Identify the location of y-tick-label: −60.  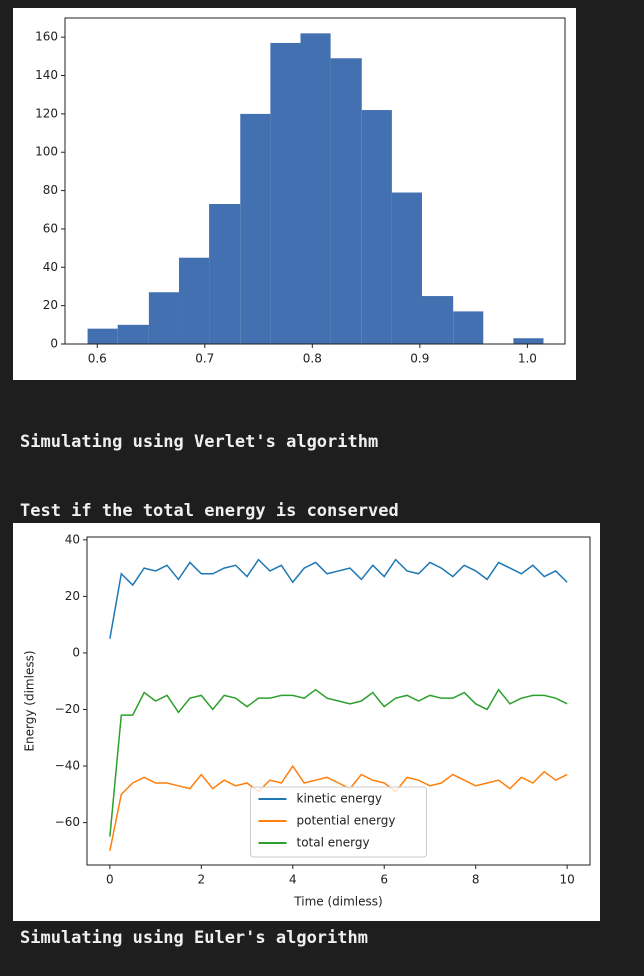
(67, 822).